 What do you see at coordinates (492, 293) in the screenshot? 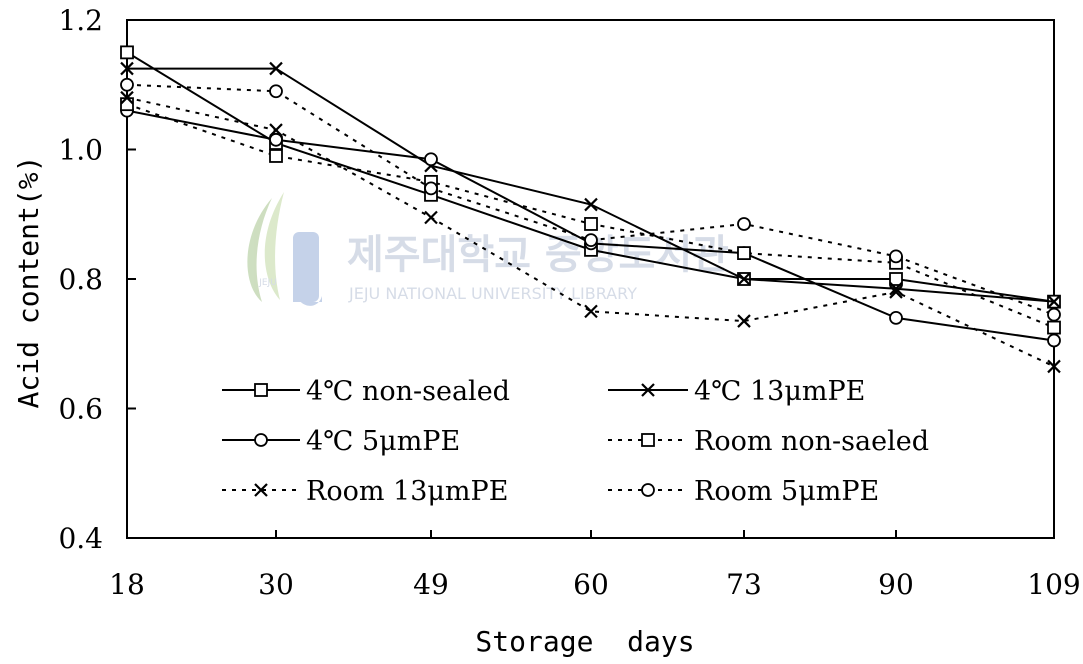
I see `watermark-subtitle: JEJU NATIONAL UNIVERSITY LIBRARY` at bounding box center [492, 293].